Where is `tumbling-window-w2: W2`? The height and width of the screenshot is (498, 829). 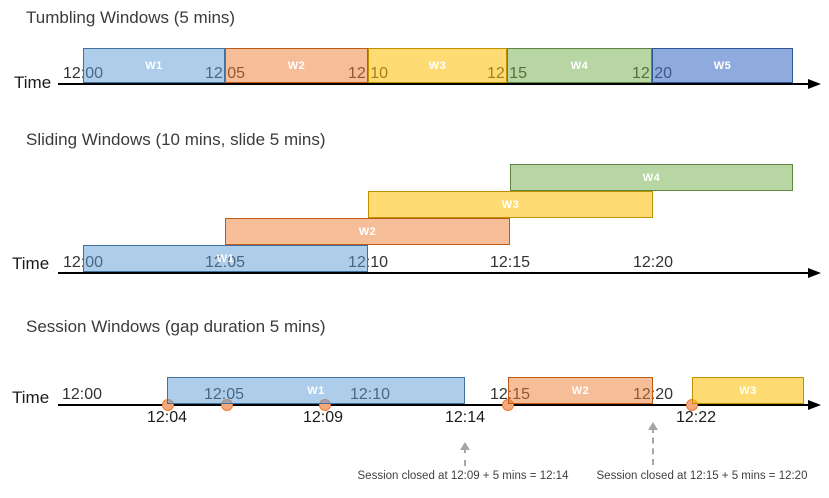
tumbling-window-w2: W2 is located at coordinates (296, 65).